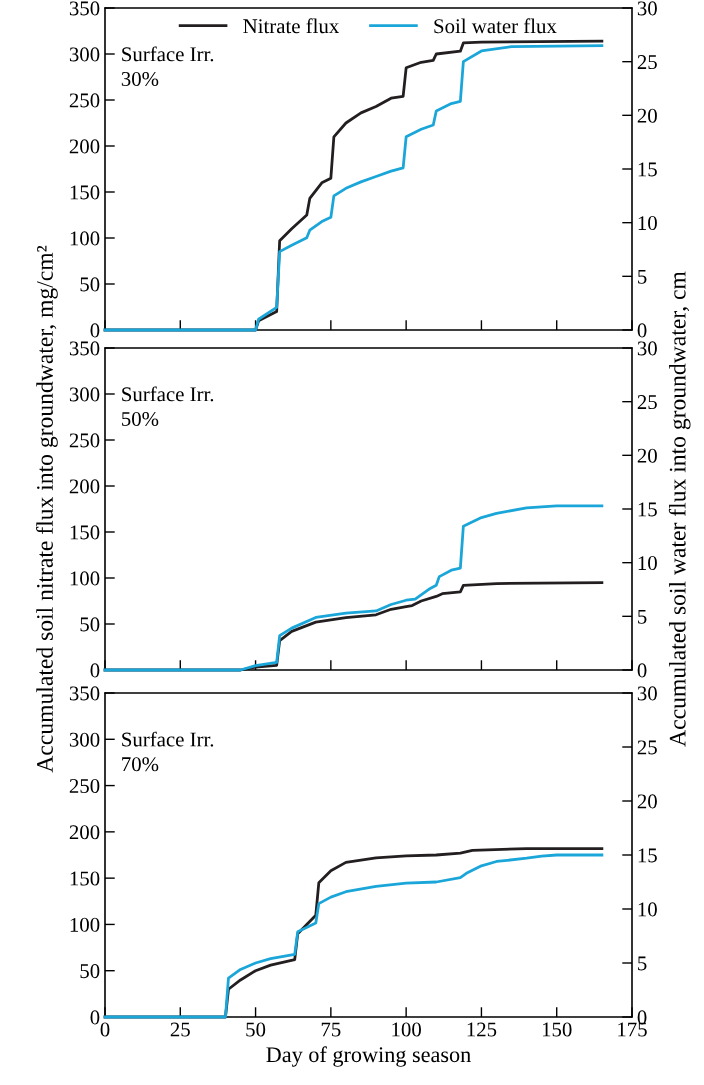  I want to click on x-tick-label: 50, so click(256, 1029).